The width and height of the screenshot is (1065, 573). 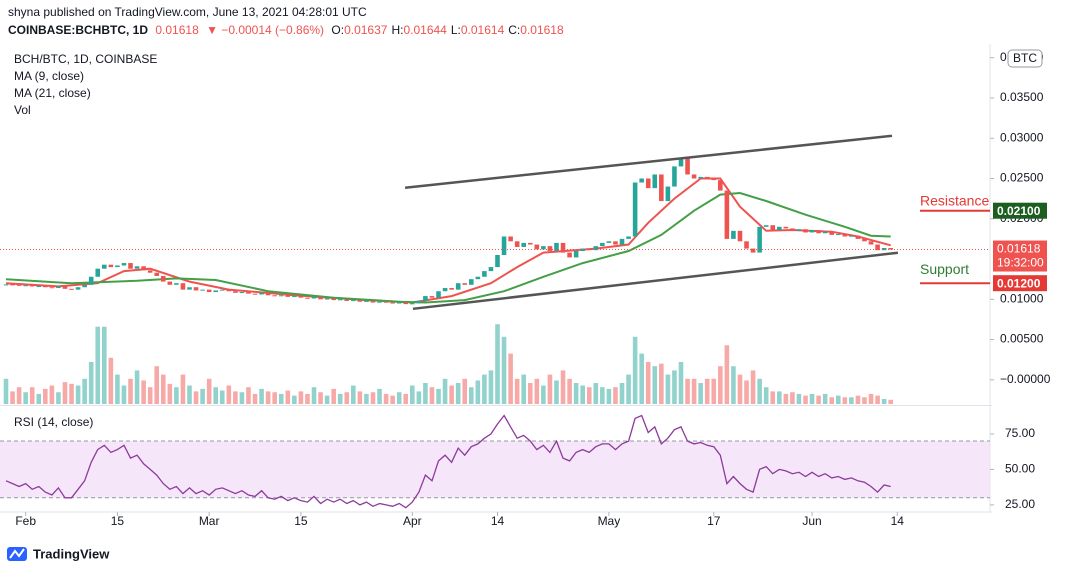 What do you see at coordinates (53, 422) in the screenshot?
I see `rsi-title: RSI (14, close)` at bounding box center [53, 422].